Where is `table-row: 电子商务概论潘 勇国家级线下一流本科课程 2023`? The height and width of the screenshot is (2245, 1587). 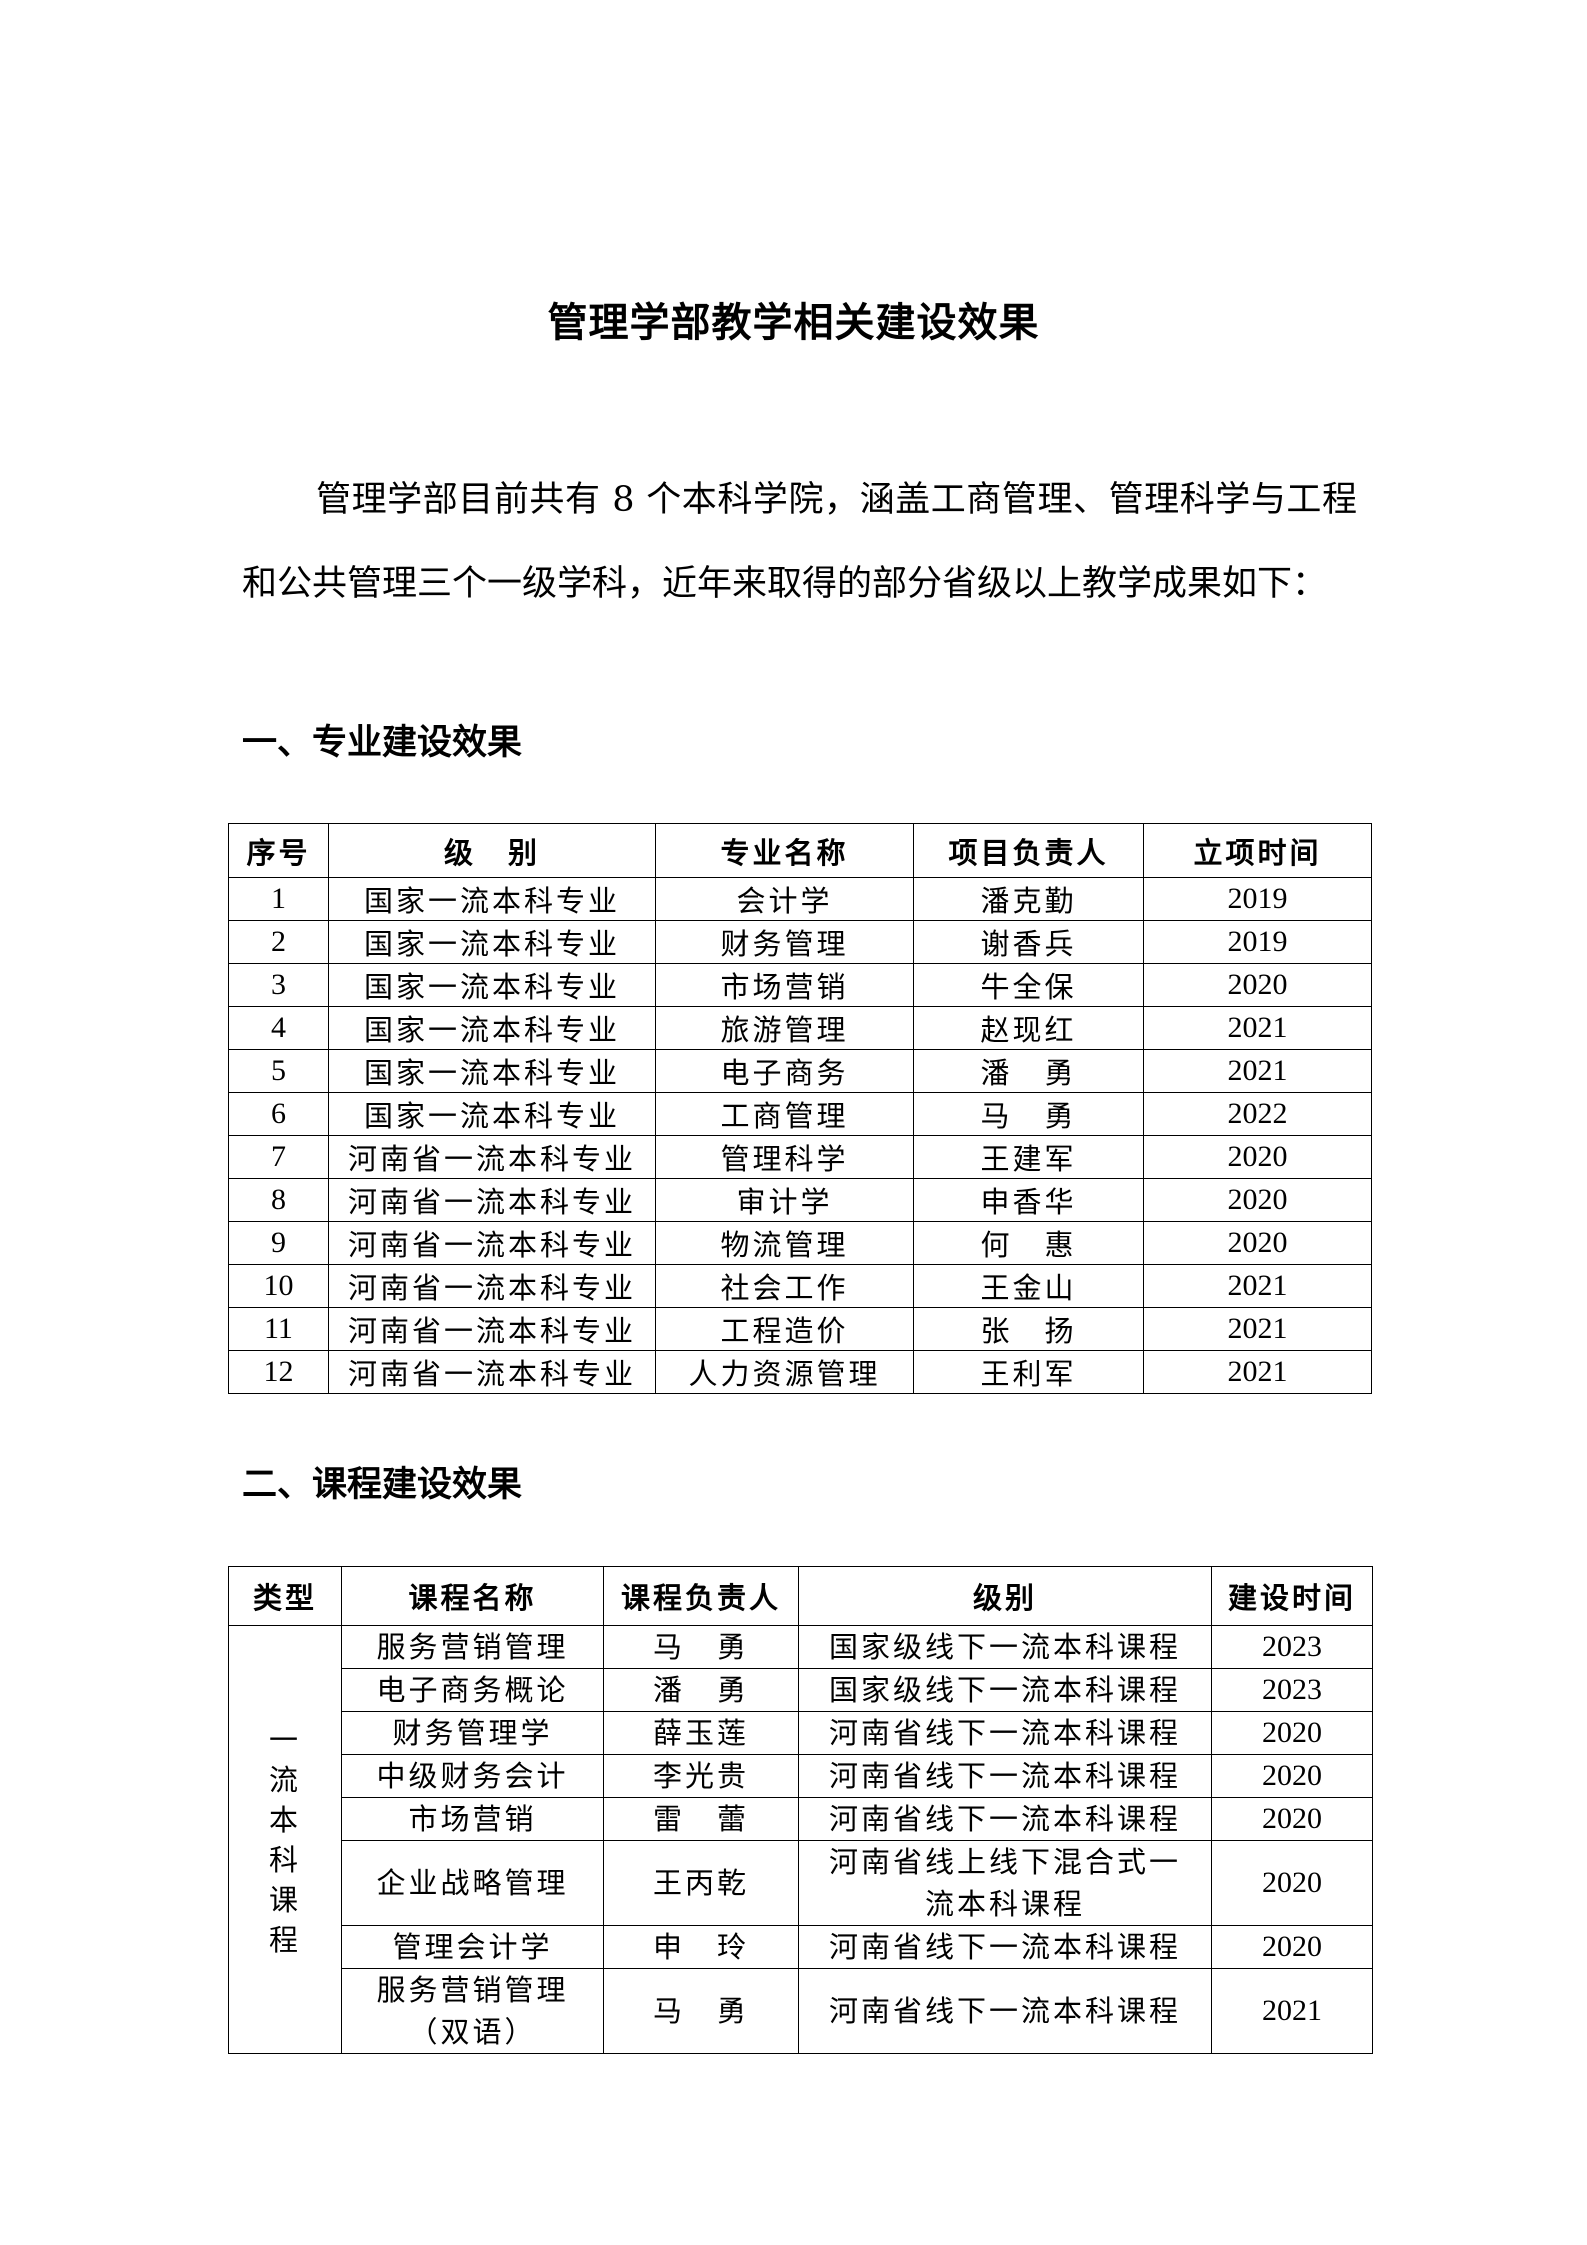 table-row: 电子商务概论潘 勇国家级线下一流本科课程 2023 is located at coordinates (801, 1690).